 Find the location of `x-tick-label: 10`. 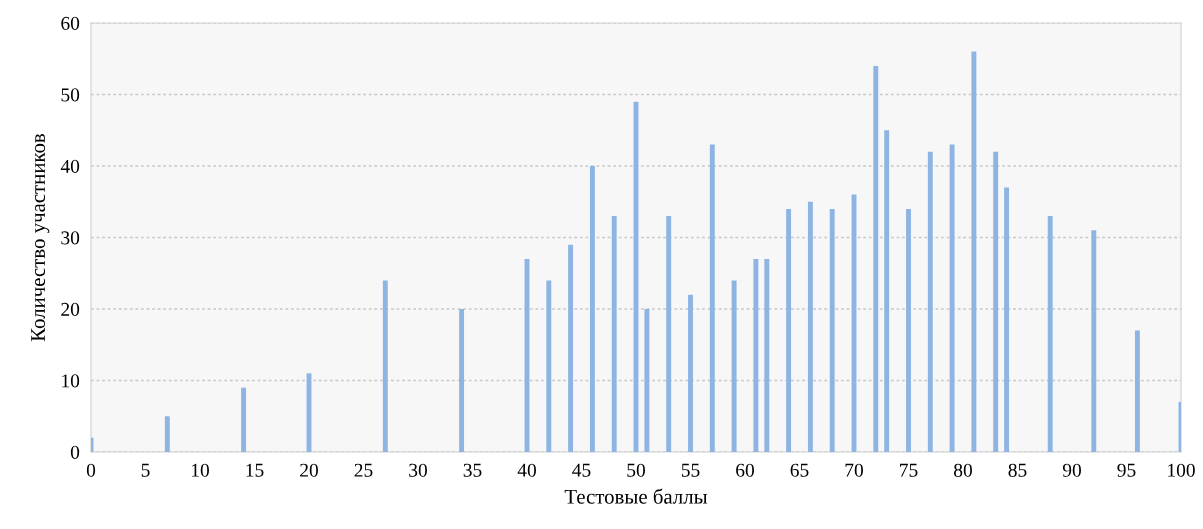

x-tick-label: 10 is located at coordinates (200, 470).